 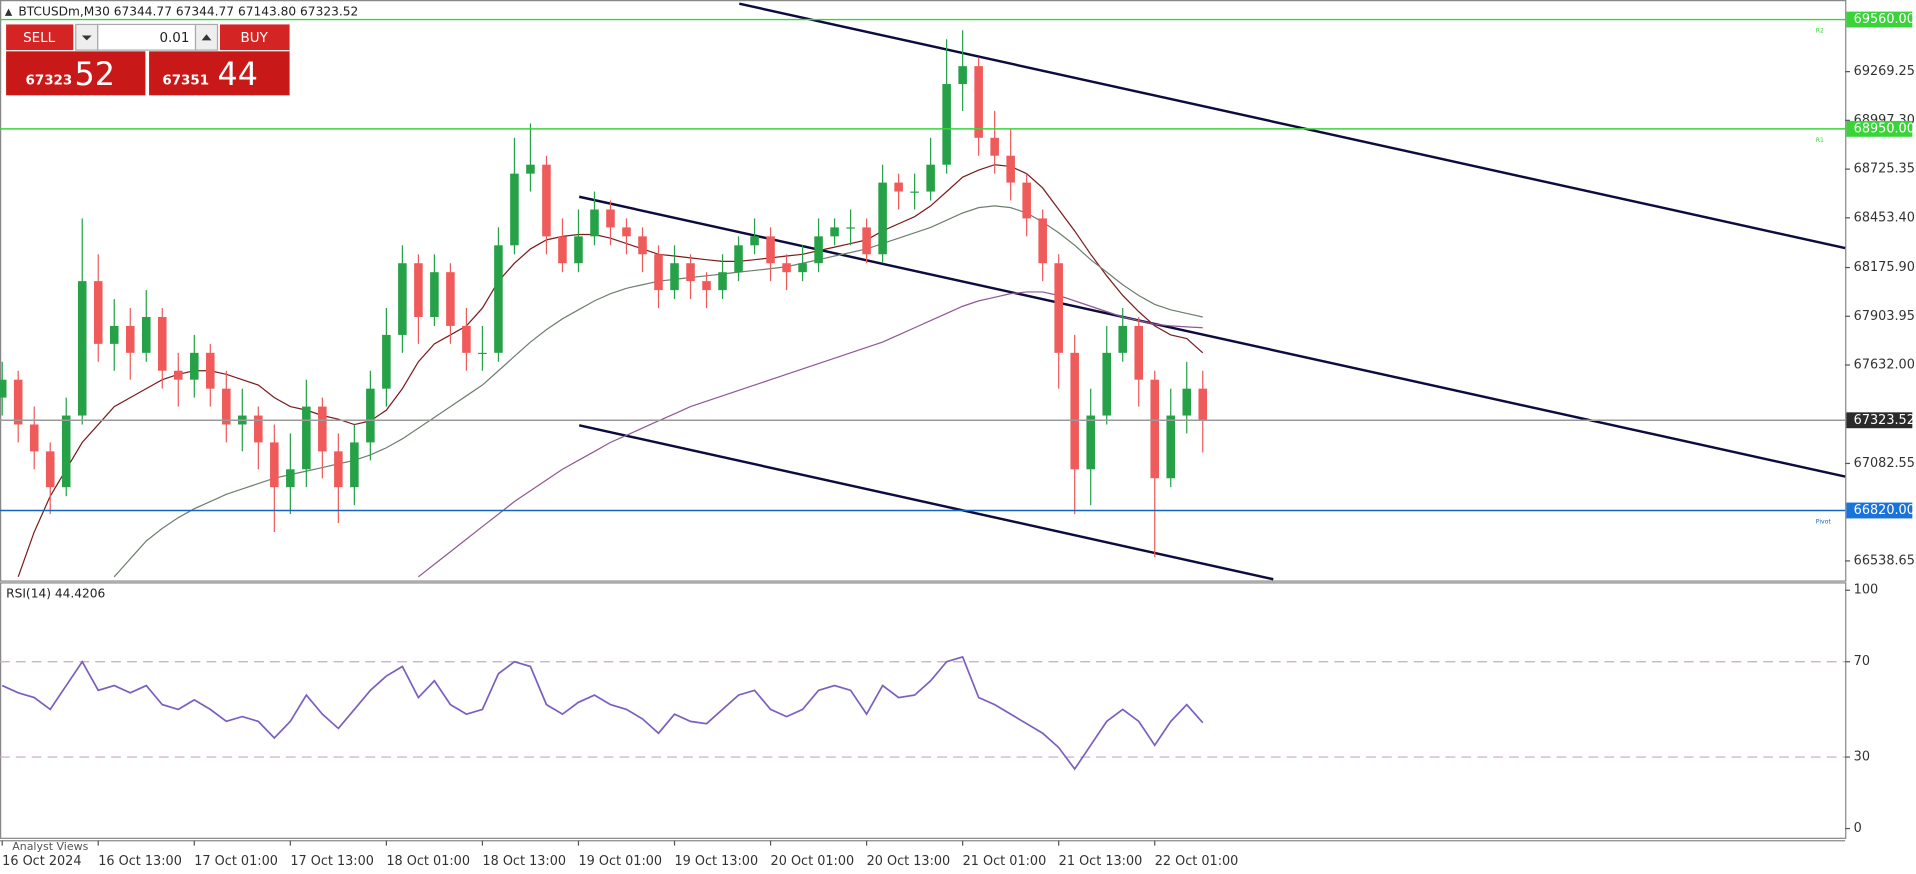 What do you see at coordinates (148, 59) in the screenshot?
I see `one-click-trading: SELL 0.01 BUY 67323 52 67351 44` at bounding box center [148, 59].